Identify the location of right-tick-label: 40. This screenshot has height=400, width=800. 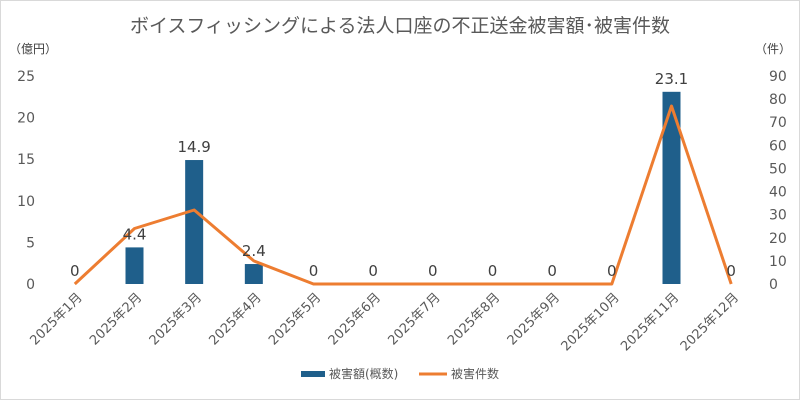
(778, 193).